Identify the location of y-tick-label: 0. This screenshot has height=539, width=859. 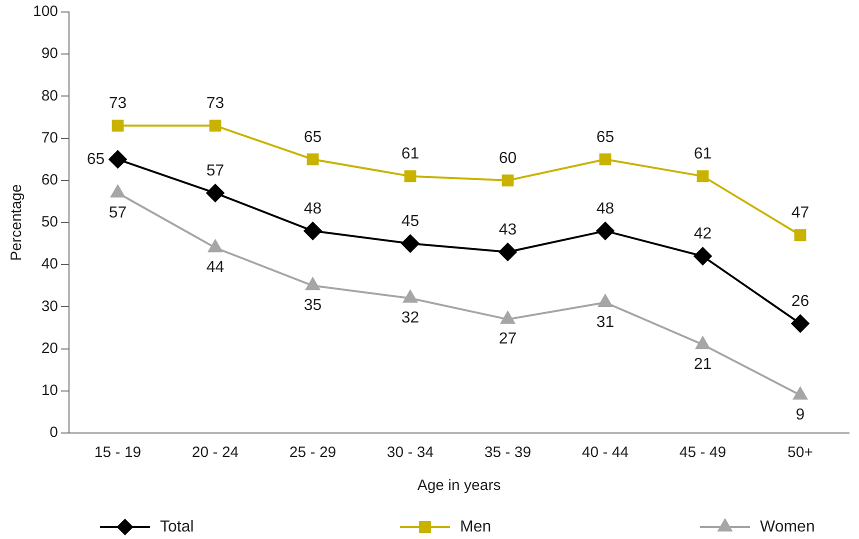
(54, 433).